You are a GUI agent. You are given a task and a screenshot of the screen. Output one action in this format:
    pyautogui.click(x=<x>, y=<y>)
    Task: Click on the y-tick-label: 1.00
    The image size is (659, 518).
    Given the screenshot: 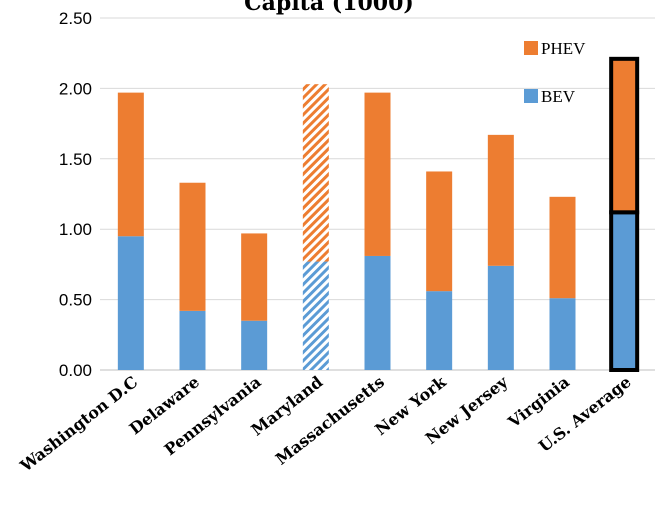 What is the action you would take?
    pyautogui.click(x=75, y=229)
    